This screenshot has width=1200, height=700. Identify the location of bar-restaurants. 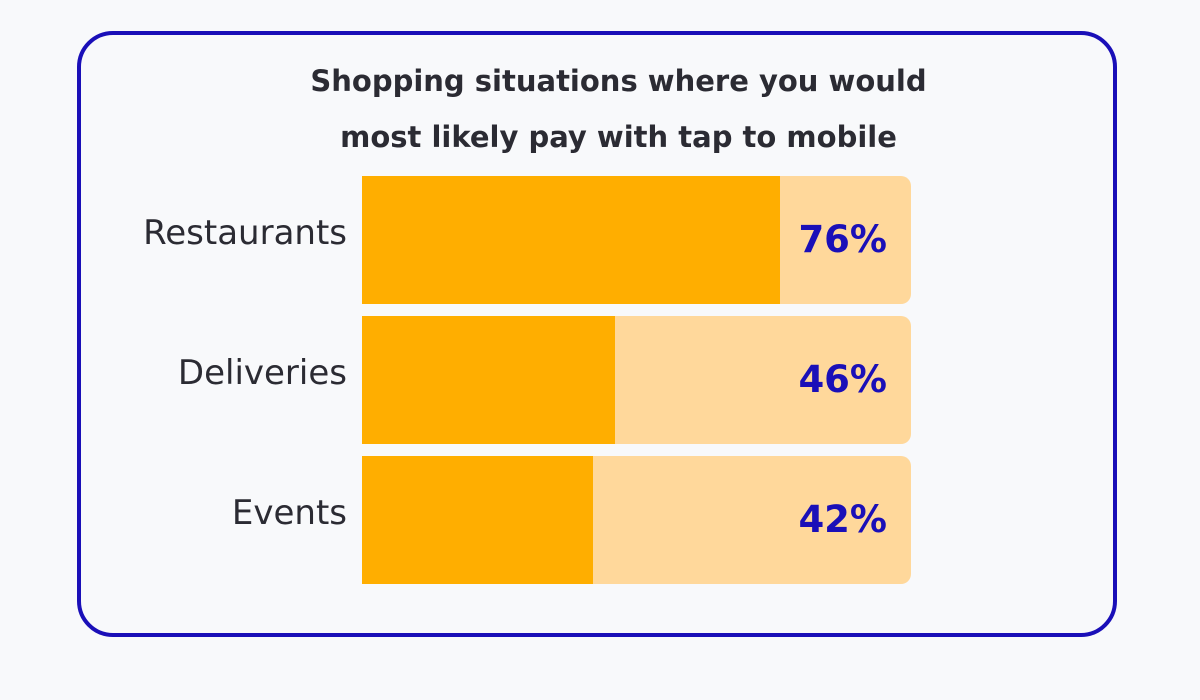
(571, 240).